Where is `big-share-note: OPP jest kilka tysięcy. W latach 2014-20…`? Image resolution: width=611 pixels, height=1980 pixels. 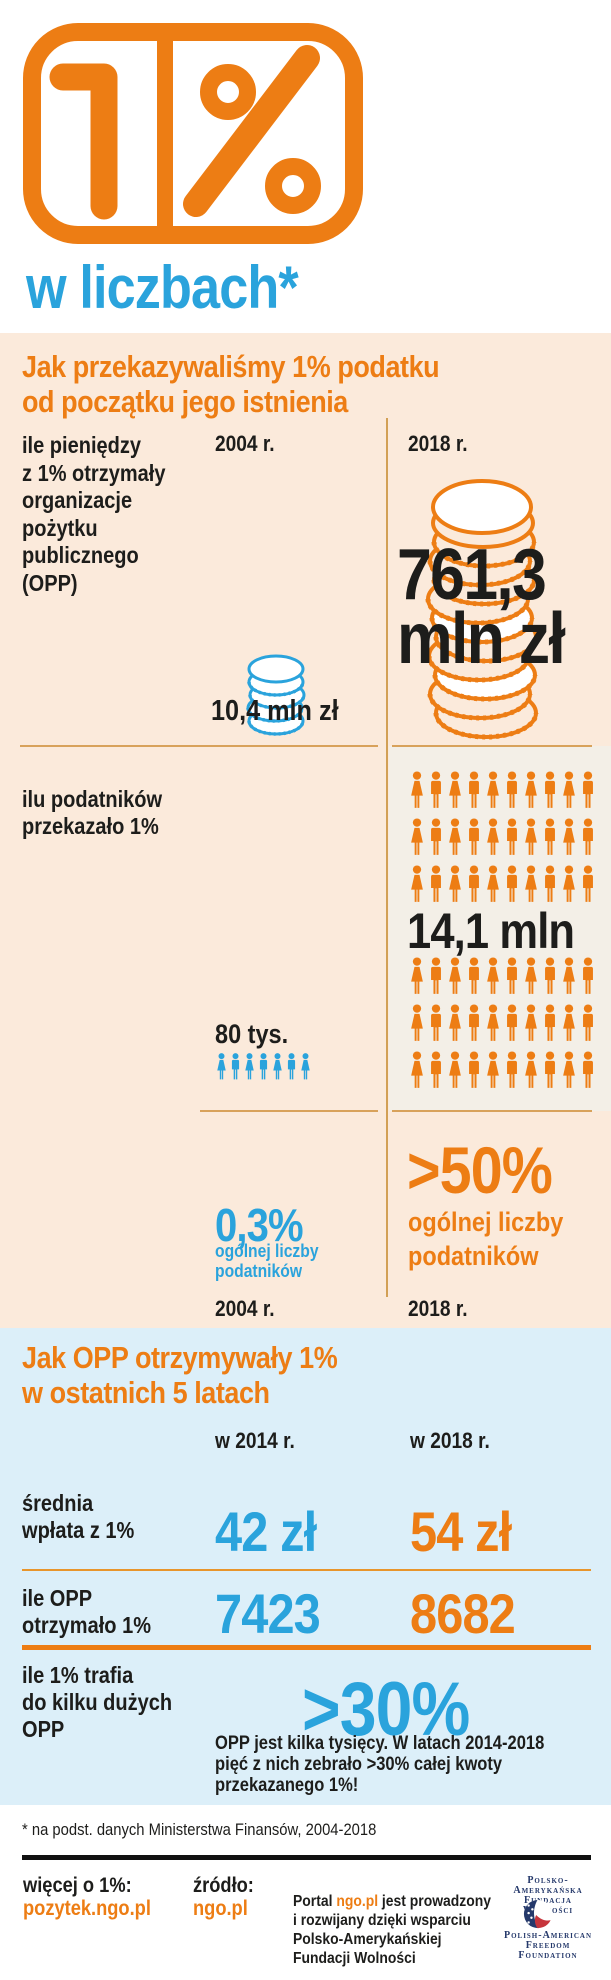
big-share-note: OPP jest kilka tysięcy. W latach 2014-20… is located at coordinates (380, 1764).